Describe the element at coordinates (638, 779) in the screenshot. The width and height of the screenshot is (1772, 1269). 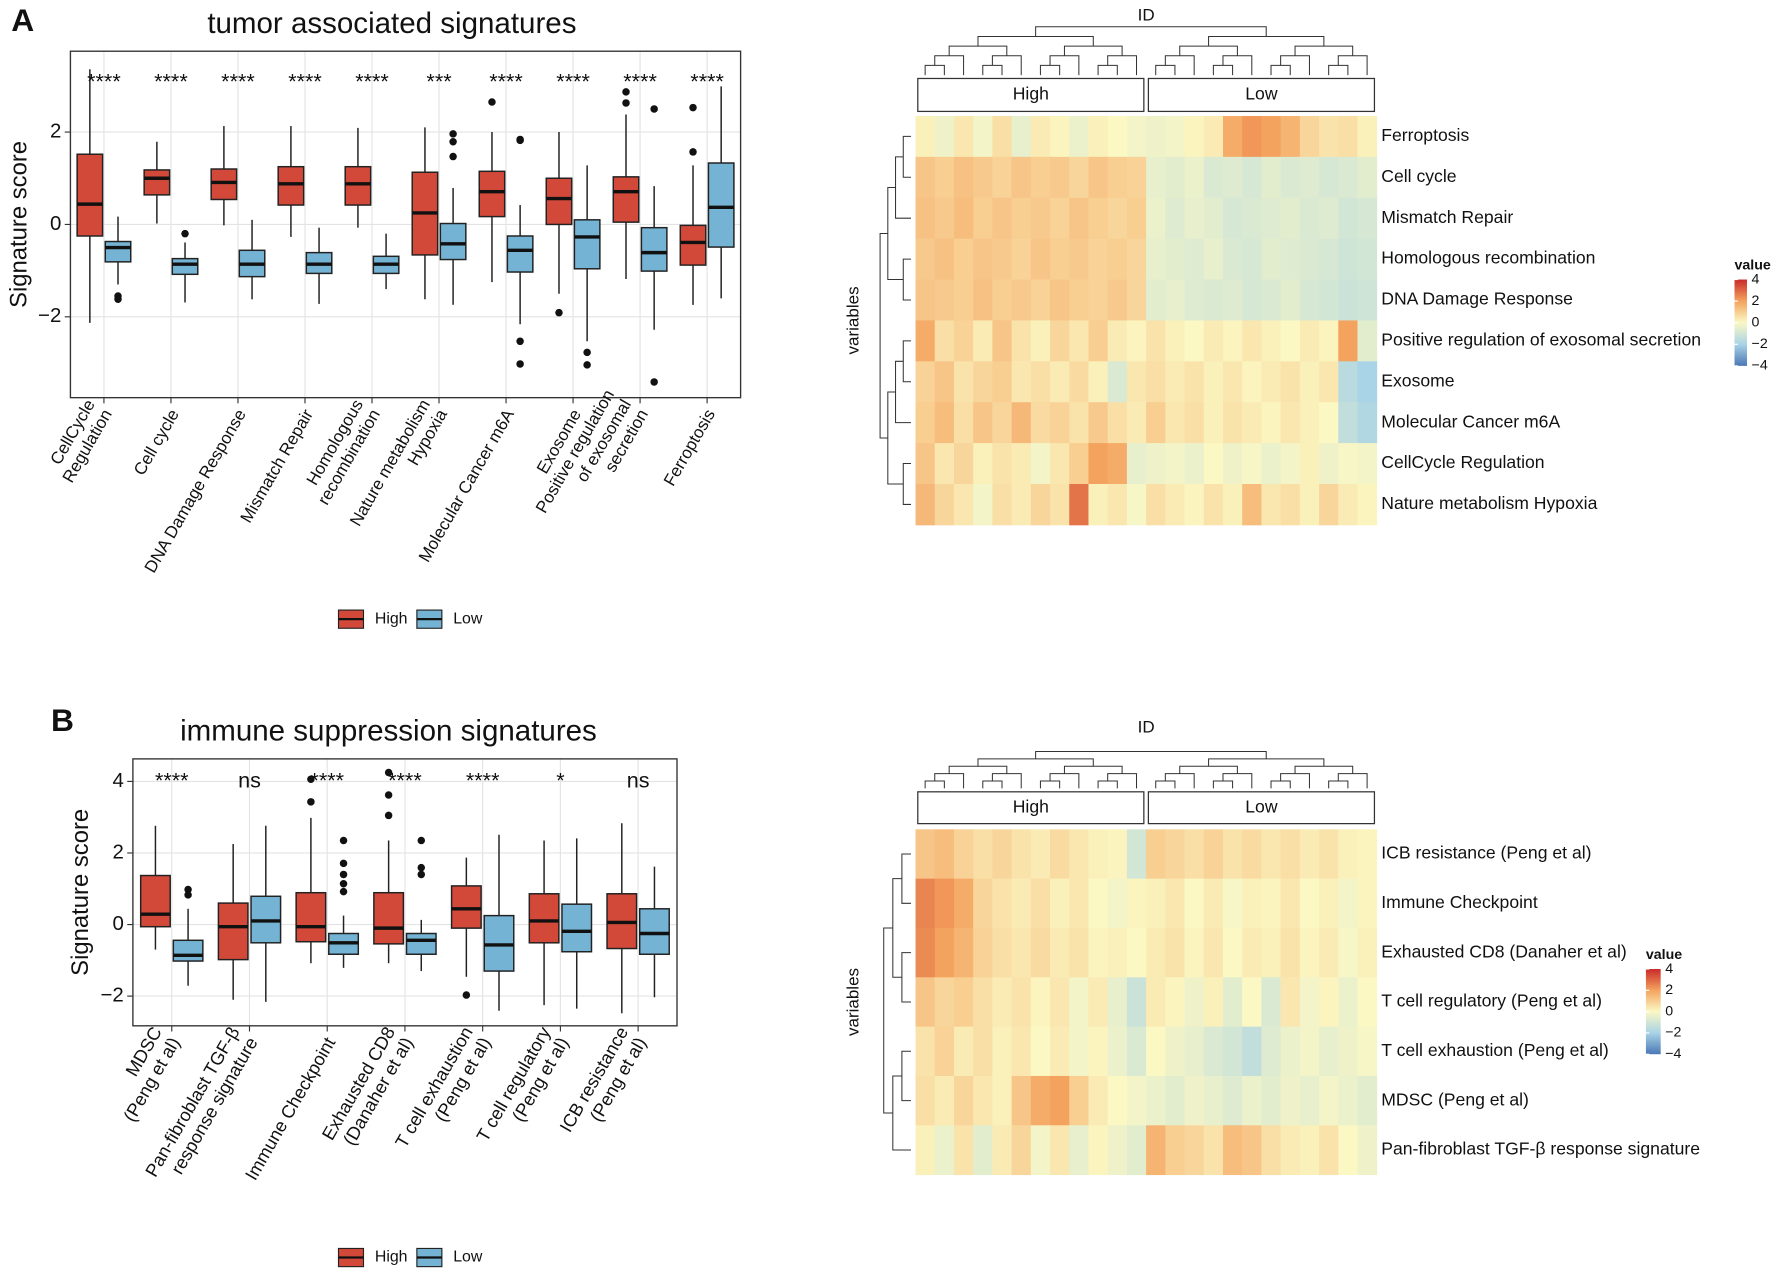
I see `significance-label: ns` at that location.